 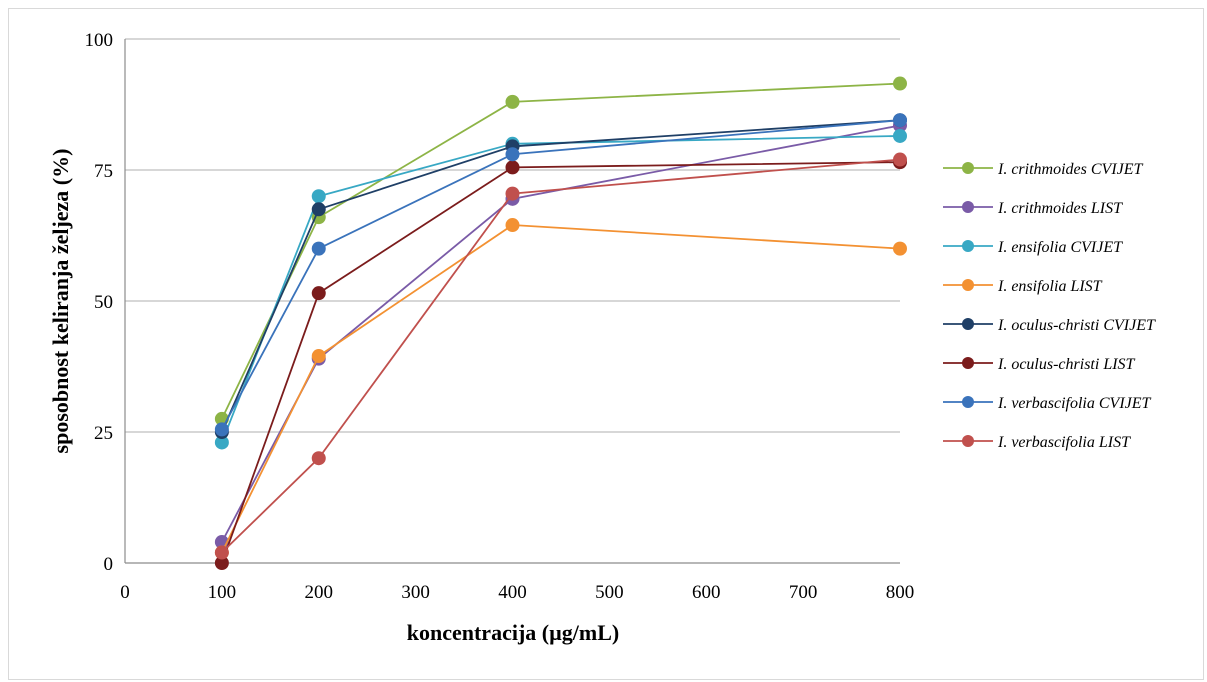 I want to click on x-tick-labels: 0 100 200 300 400 500 600 700 800, so click(x=517, y=592).